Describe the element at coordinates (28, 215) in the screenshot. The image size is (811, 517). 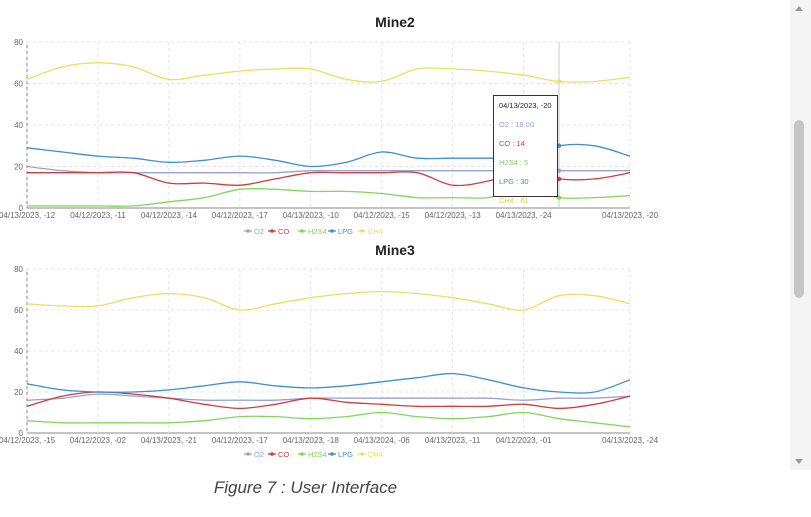
I see `x-tick-label: 04/13/2023, -12` at that location.